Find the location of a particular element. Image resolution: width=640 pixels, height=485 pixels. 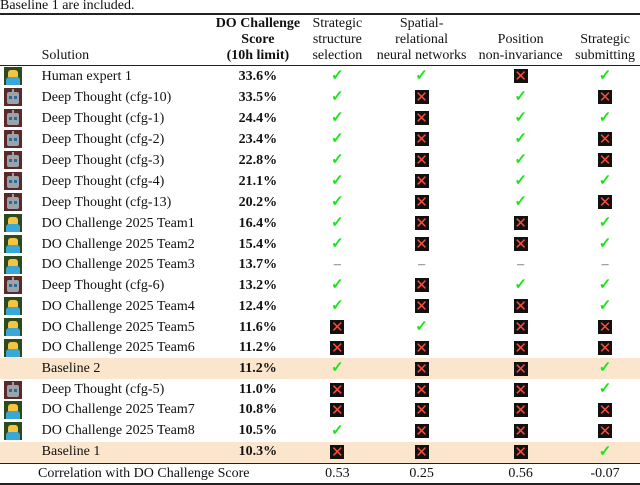

solution-name: Deep Thought (cfg-4) is located at coordinates (103, 181).